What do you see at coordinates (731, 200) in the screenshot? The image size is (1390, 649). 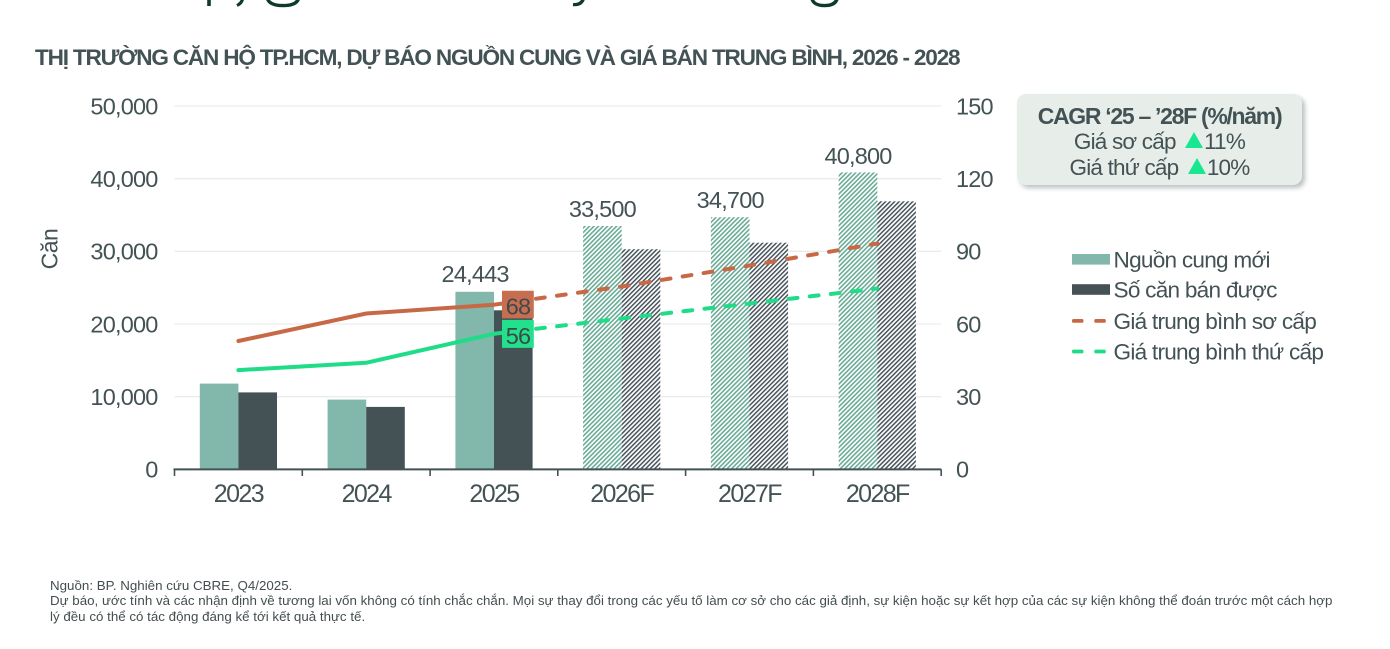 I see `svg-text: 34,700` at bounding box center [731, 200].